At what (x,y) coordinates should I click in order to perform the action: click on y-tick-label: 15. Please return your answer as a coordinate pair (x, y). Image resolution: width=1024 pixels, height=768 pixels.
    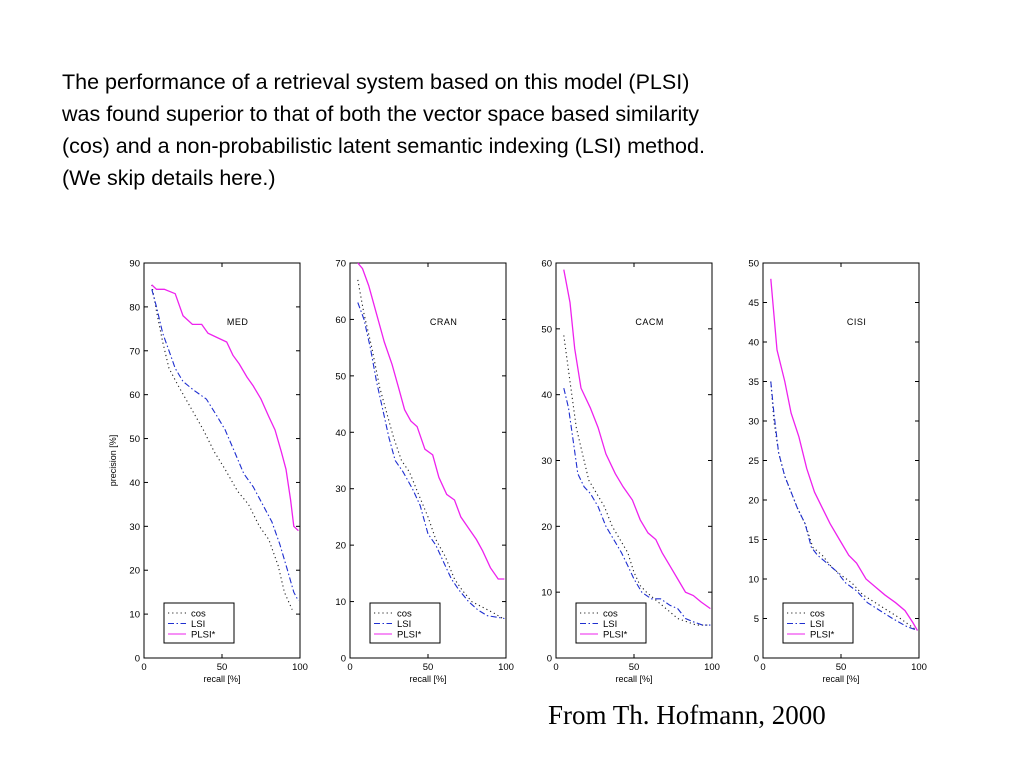
    Looking at the image, I should click on (753, 540).